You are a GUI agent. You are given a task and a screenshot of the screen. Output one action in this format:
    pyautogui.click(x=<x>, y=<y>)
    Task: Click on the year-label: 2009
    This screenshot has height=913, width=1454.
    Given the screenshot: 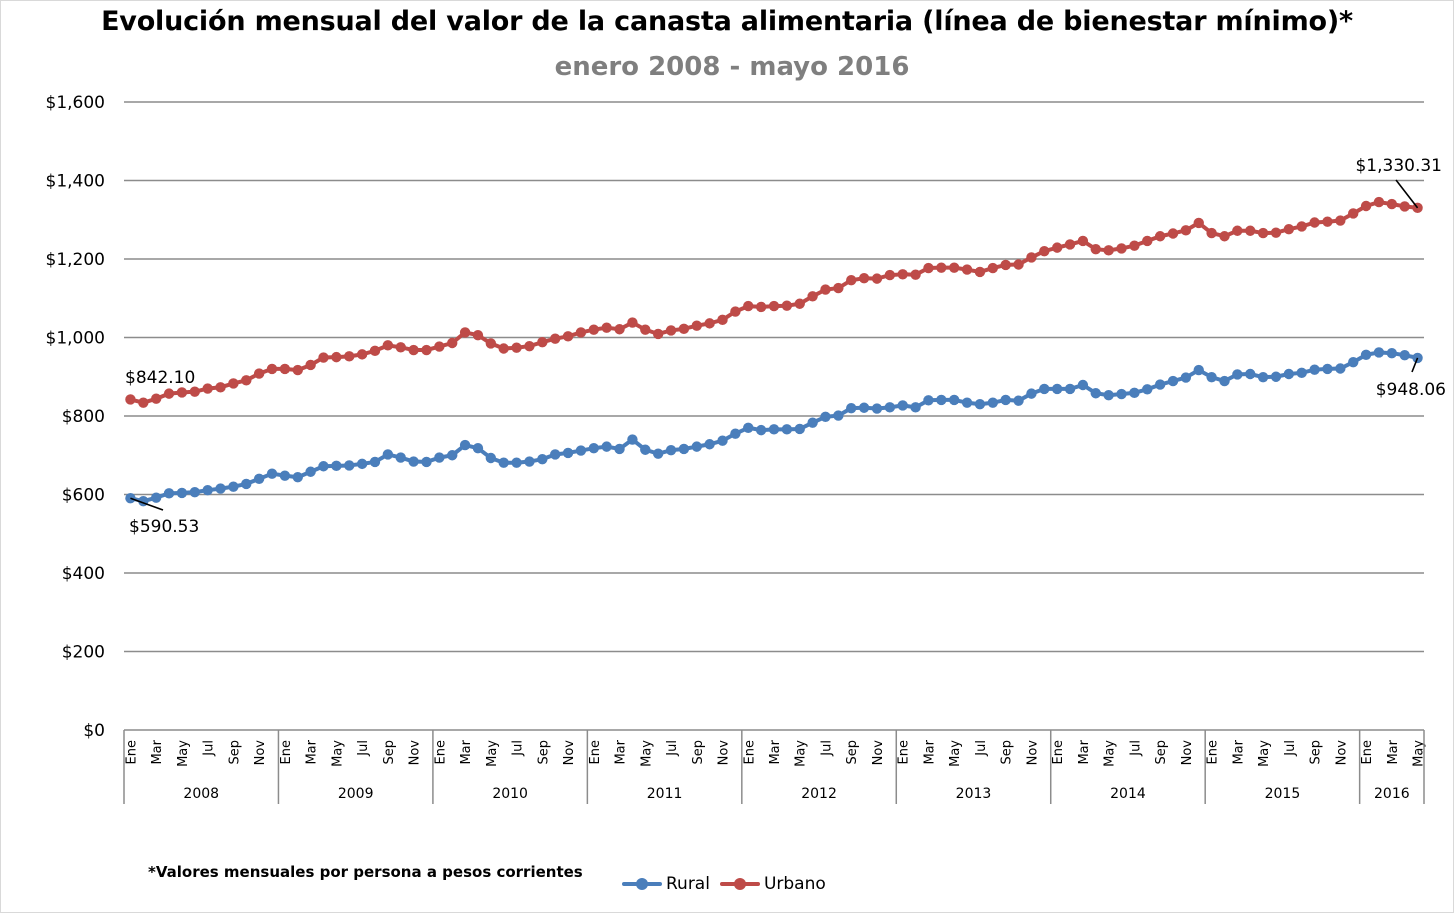 What is the action you would take?
    pyautogui.click(x=356, y=794)
    